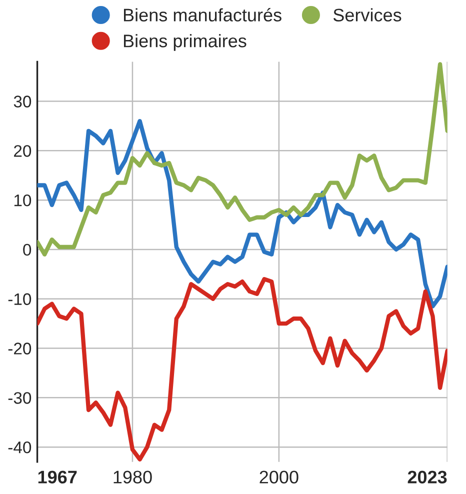  What do you see at coordinates (20, 447) in the screenshot?
I see `y-tick-label: -40` at bounding box center [20, 447].